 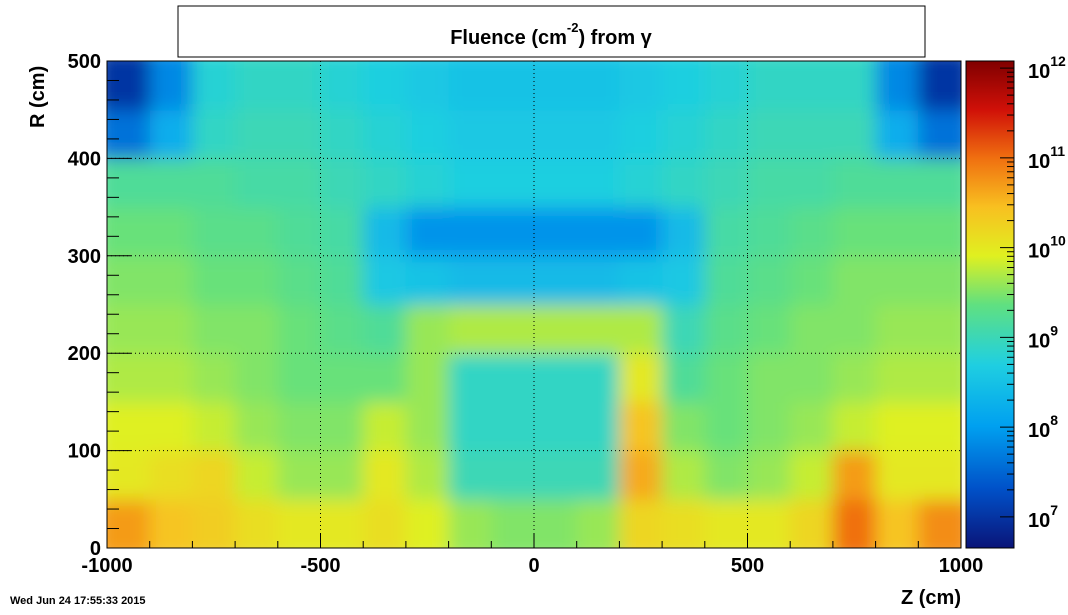 I want to click on z-tick-exponent: 10, so click(x=1058, y=241).